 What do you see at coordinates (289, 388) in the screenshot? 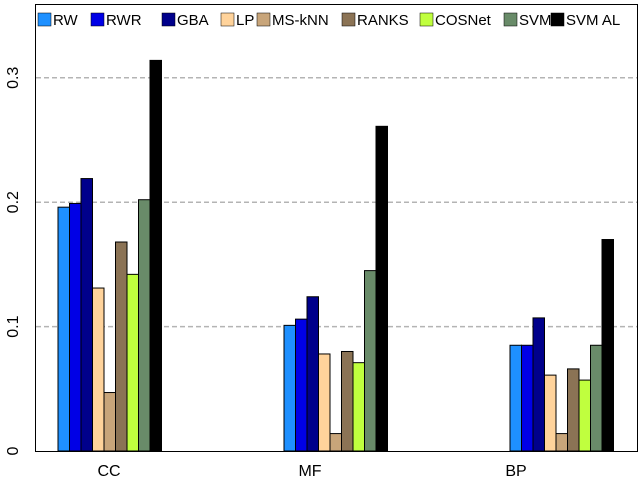
I see `bar-rw-mf` at bounding box center [289, 388].